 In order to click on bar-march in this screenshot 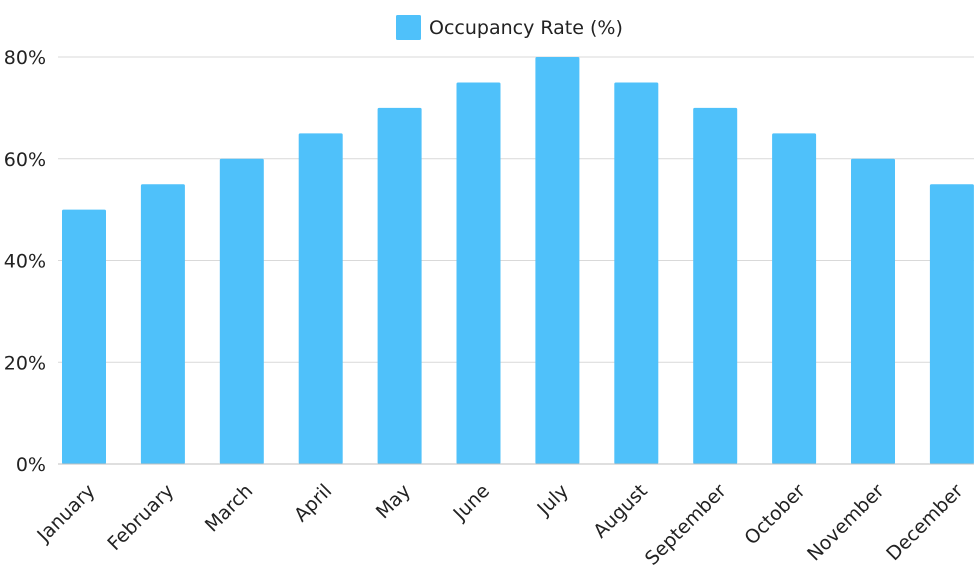, I will do `click(241, 311)`.